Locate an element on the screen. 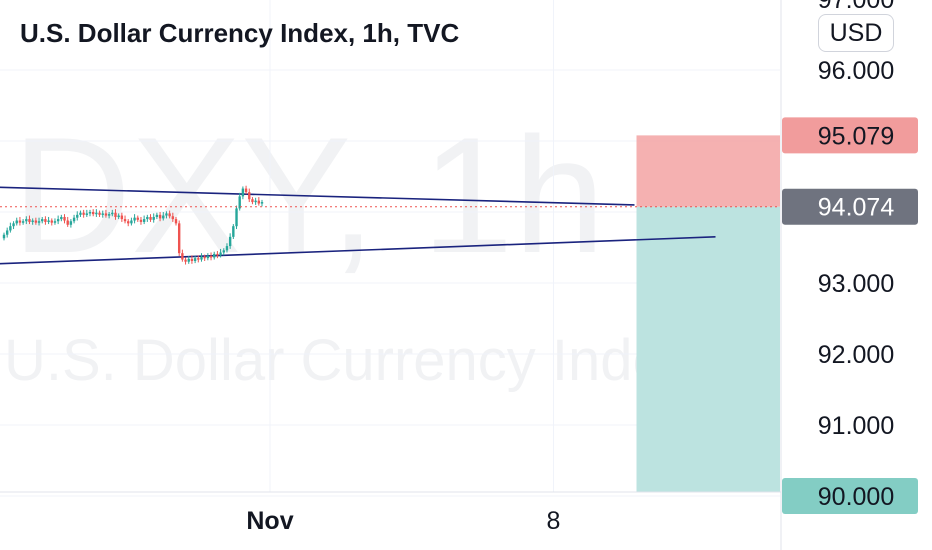 The width and height of the screenshot is (932, 550). stop-price-label-bg is located at coordinates (850, 135).